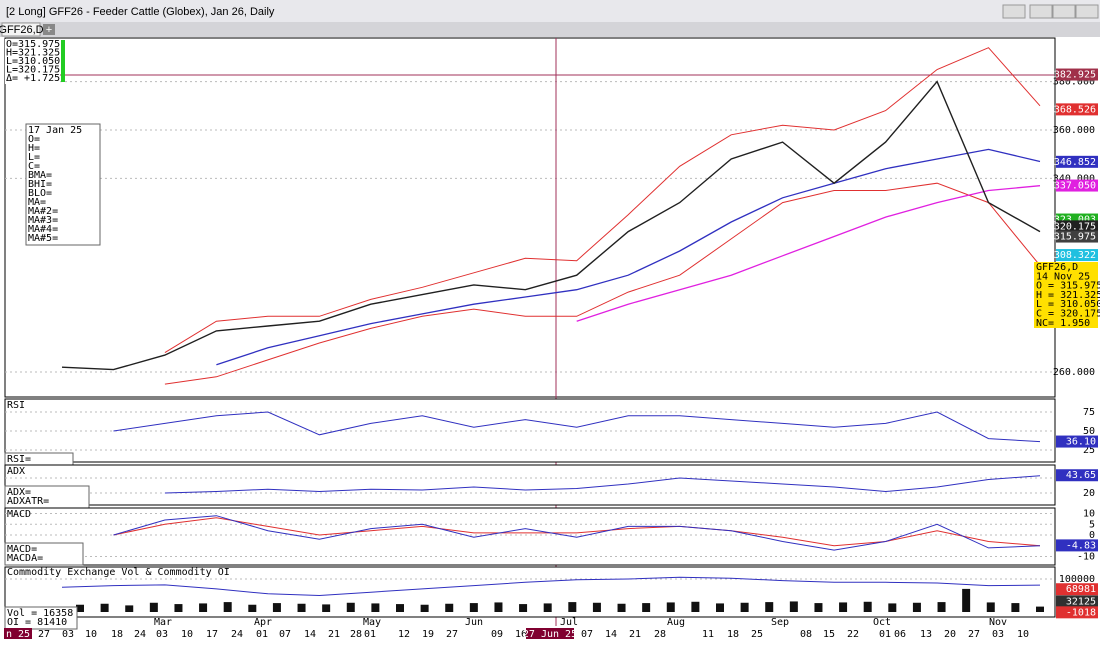 The width and height of the screenshot is (1100, 650). I want to click on panel-title: MACD, so click(19, 514).